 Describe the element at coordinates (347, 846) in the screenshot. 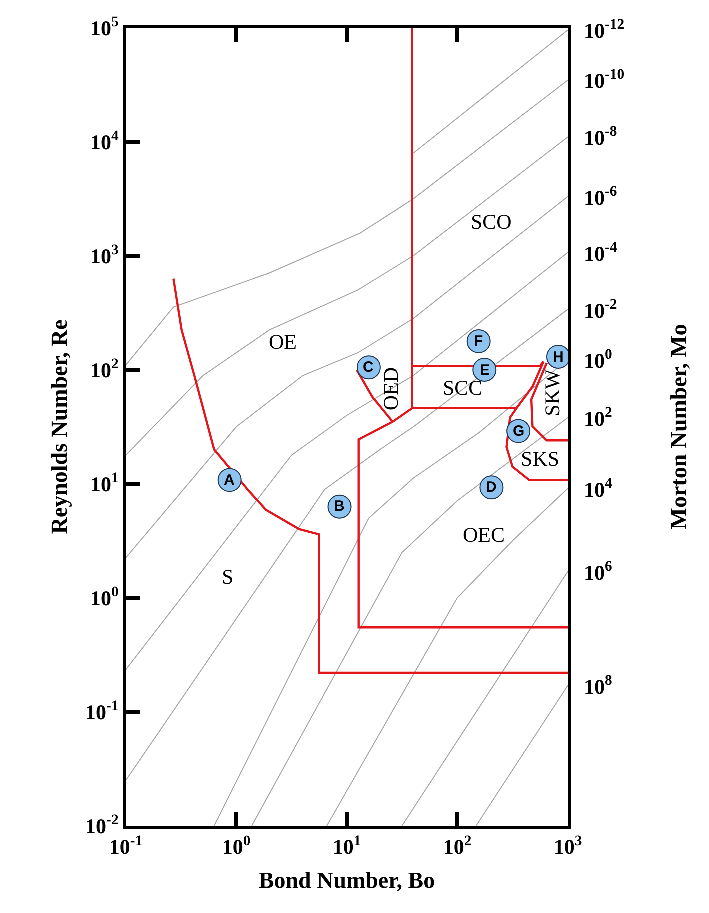

I see `x-tick-label: 10$^{1}$` at that location.